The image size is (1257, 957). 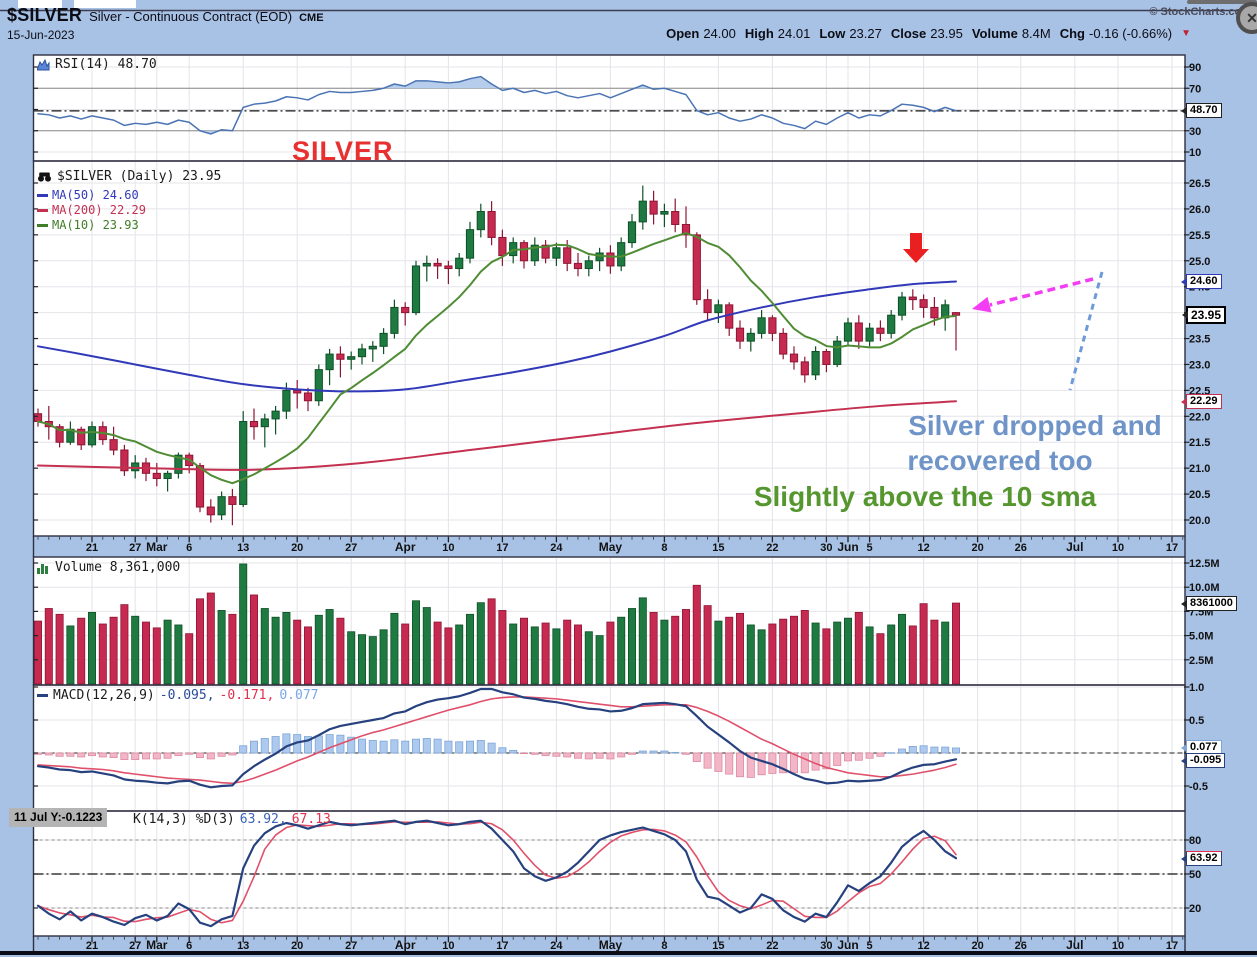 I want to click on crosshair-tooltip: 11 Jul Y:-0.1223, so click(x=58, y=817).